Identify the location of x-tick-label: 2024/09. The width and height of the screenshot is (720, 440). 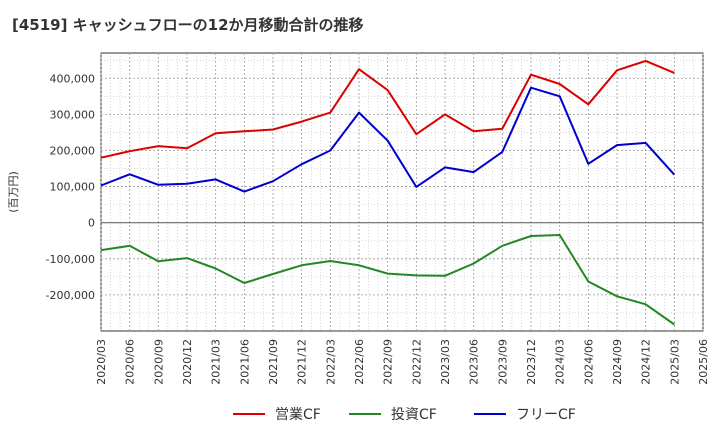
(617, 362).